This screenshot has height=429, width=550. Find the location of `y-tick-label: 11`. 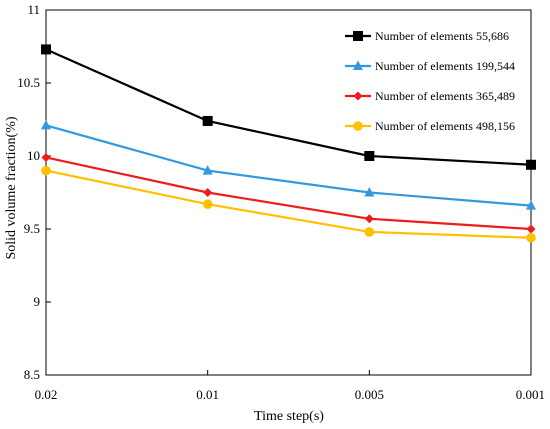

y-tick-label: 11 is located at coordinates (33, 9).